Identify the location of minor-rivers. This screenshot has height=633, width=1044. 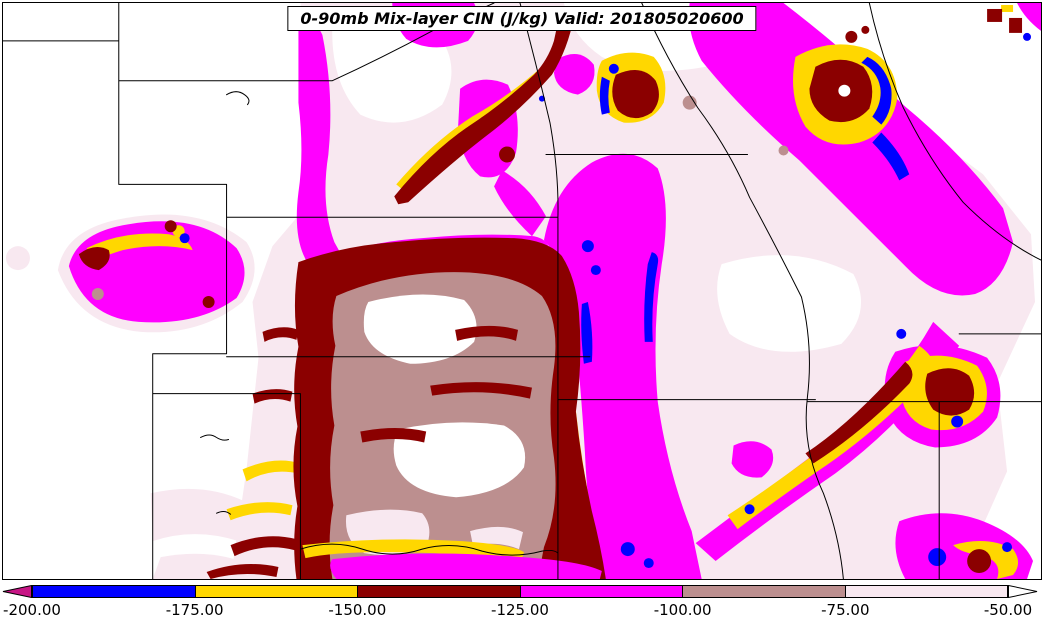
(225, 303).